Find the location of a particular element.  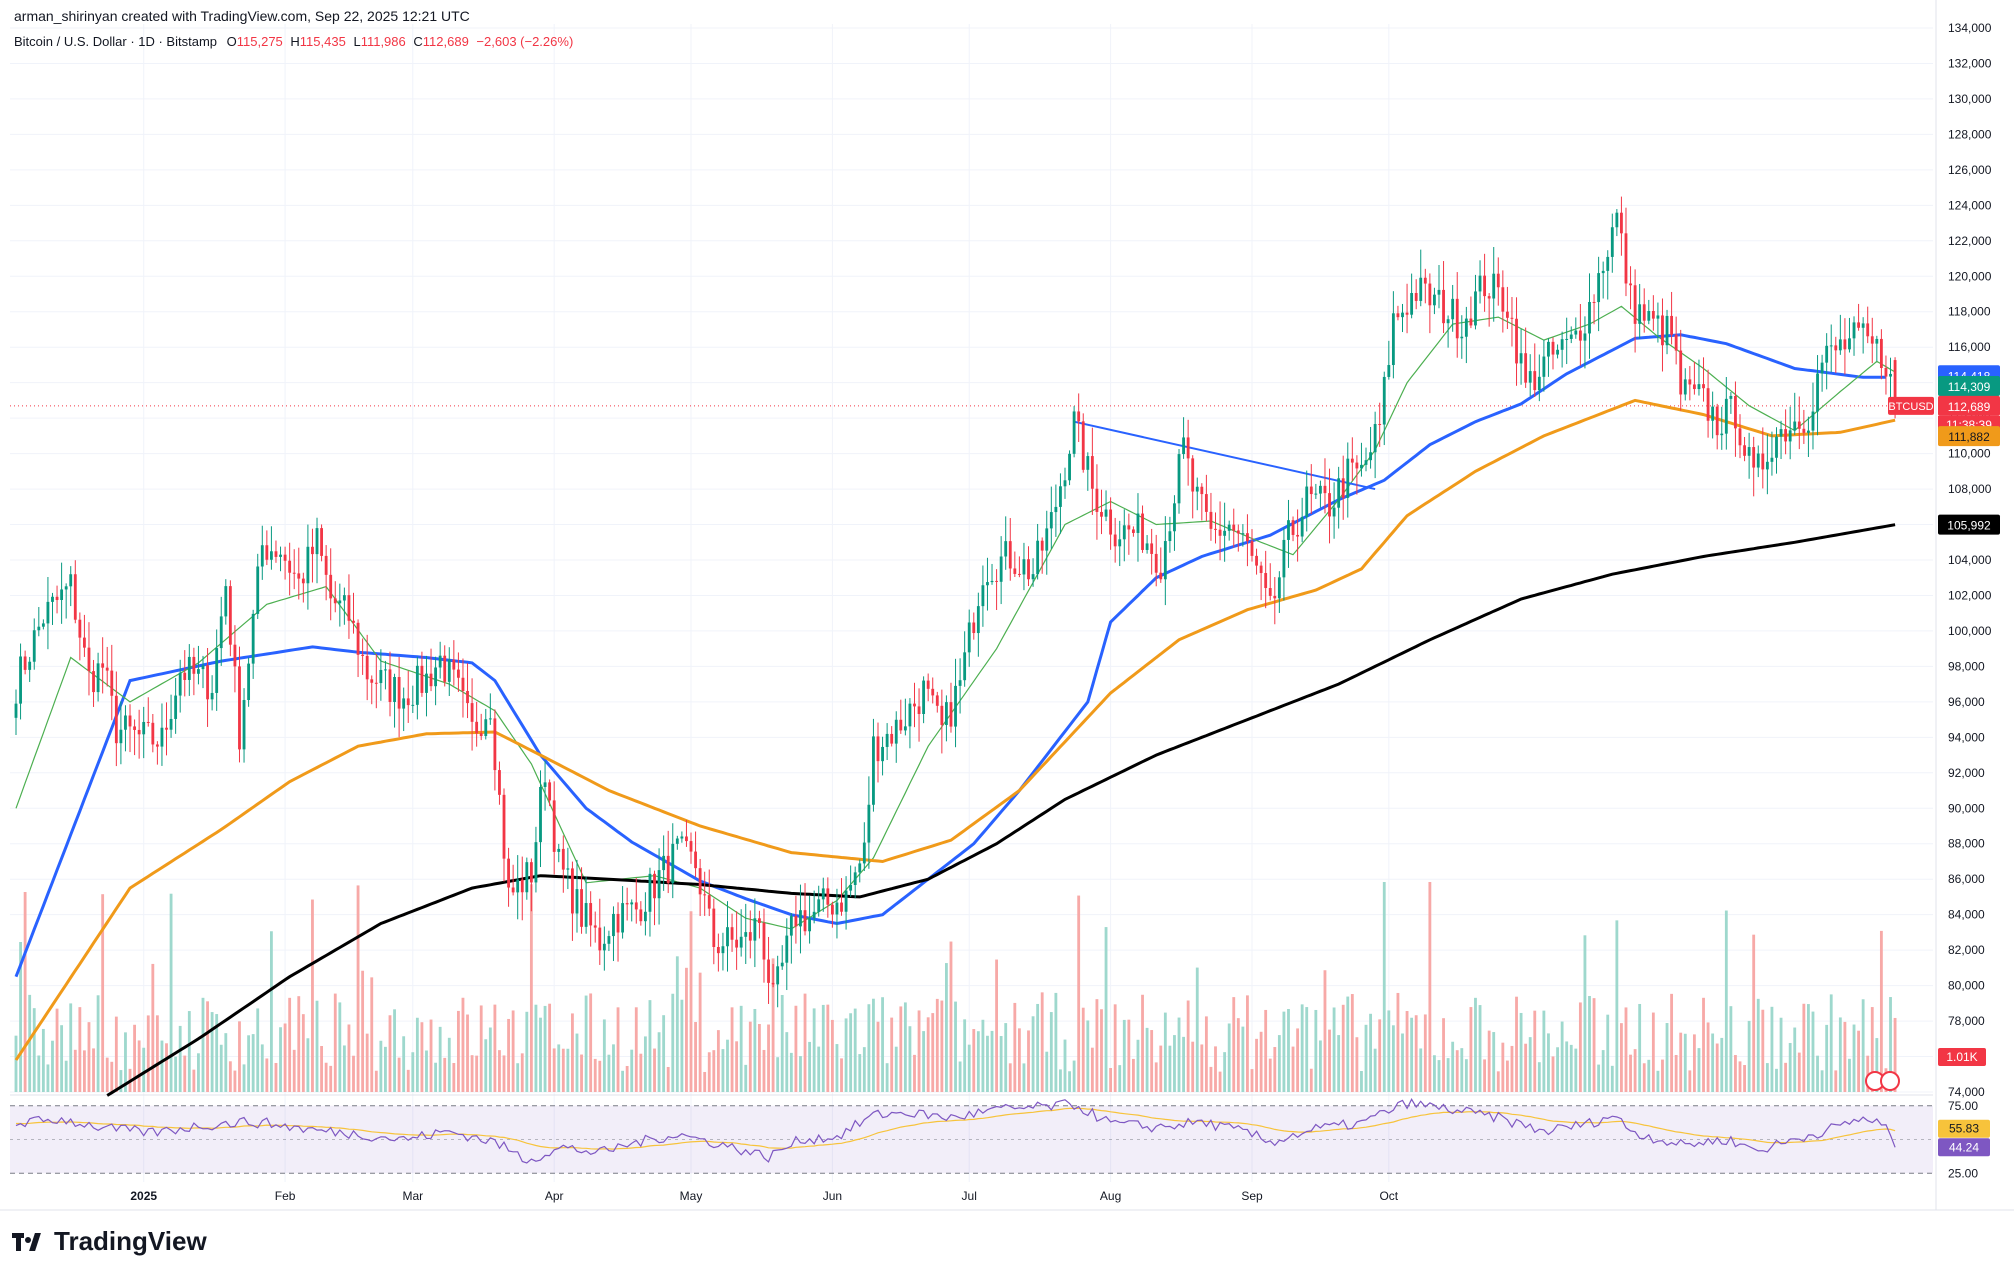

y-tick-label: 116,000 is located at coordinates (1969, 347).